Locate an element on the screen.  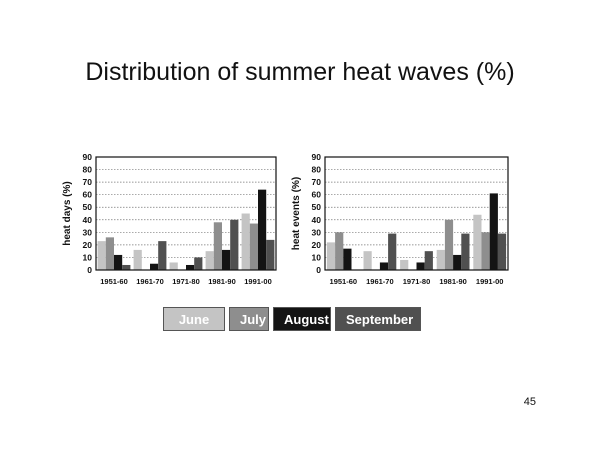
legend-item-august: August is located at coordinates (302, 319).